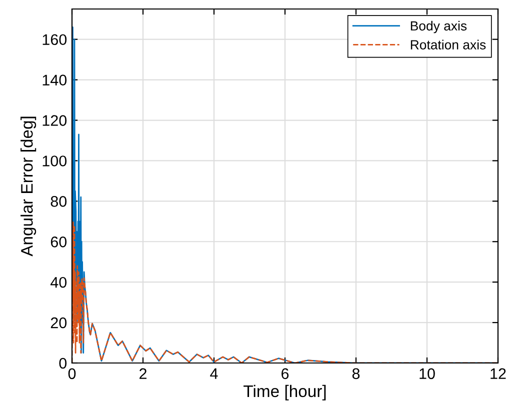  Describe the element at coordinates (438, 27) in the screenshot. I see `legend-label: Body axis` at that location.